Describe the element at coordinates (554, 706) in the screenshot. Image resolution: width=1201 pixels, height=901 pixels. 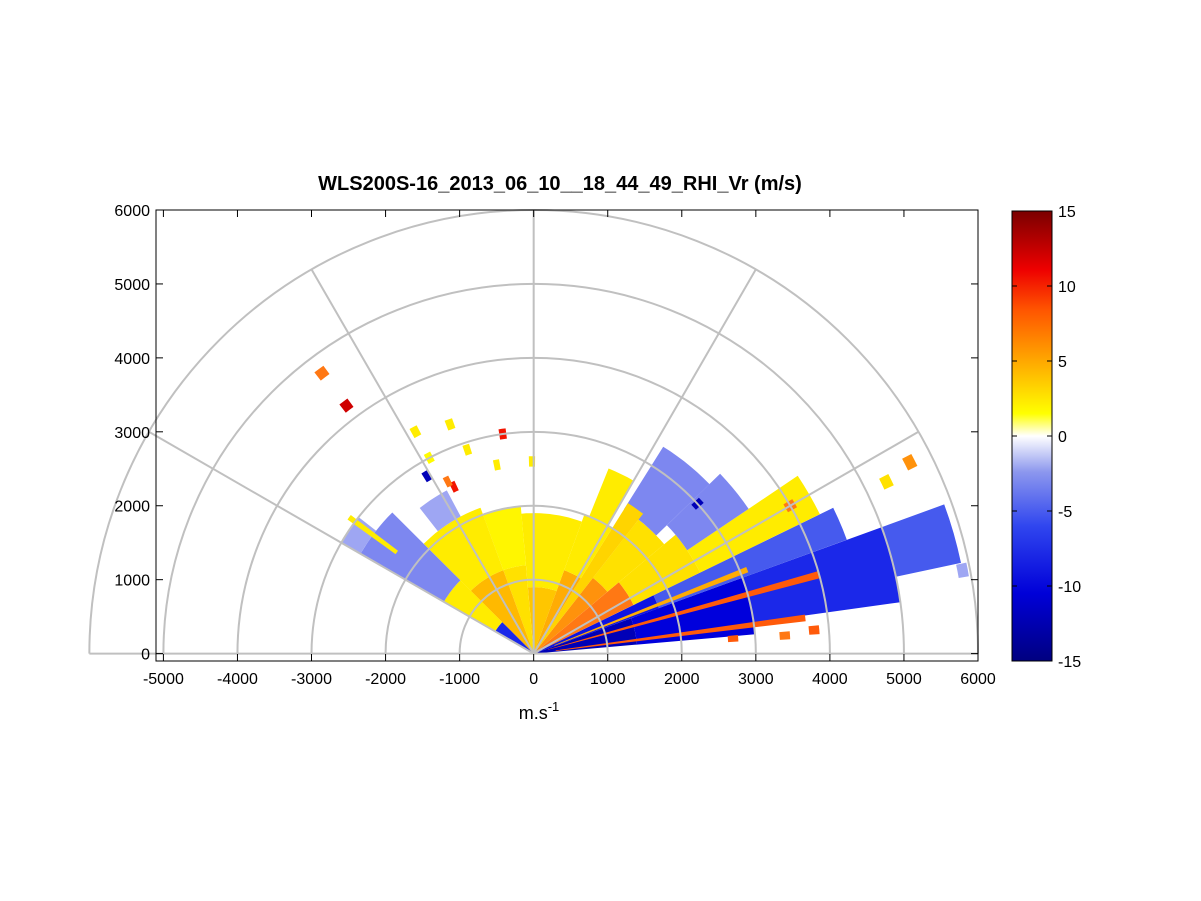
I see `x-axis-label-superscript: -1` at that location.